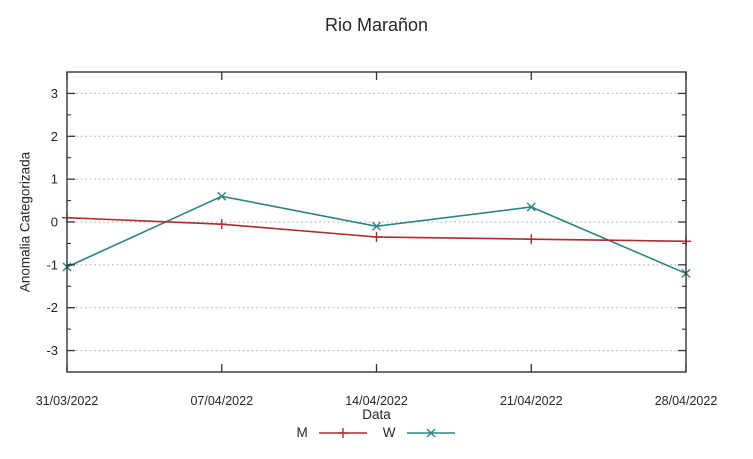 The width and height of the screenshot is (753, 459). Describe the element at coordinates (52, 264) in the screenshot. I see `y-tick-label: -1` at that location.